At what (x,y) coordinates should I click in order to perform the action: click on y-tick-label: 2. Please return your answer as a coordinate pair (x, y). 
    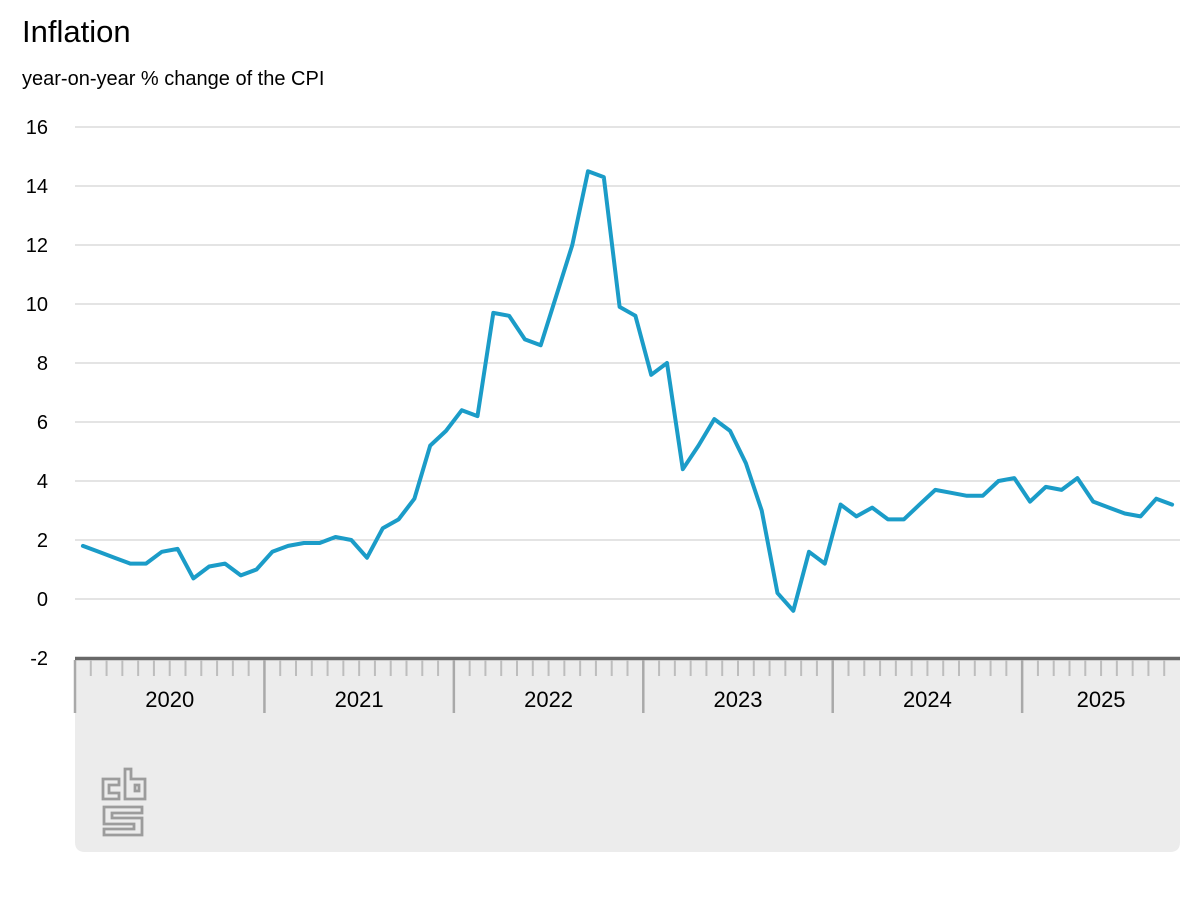
    Looking at the image, I should click on (42, 541).